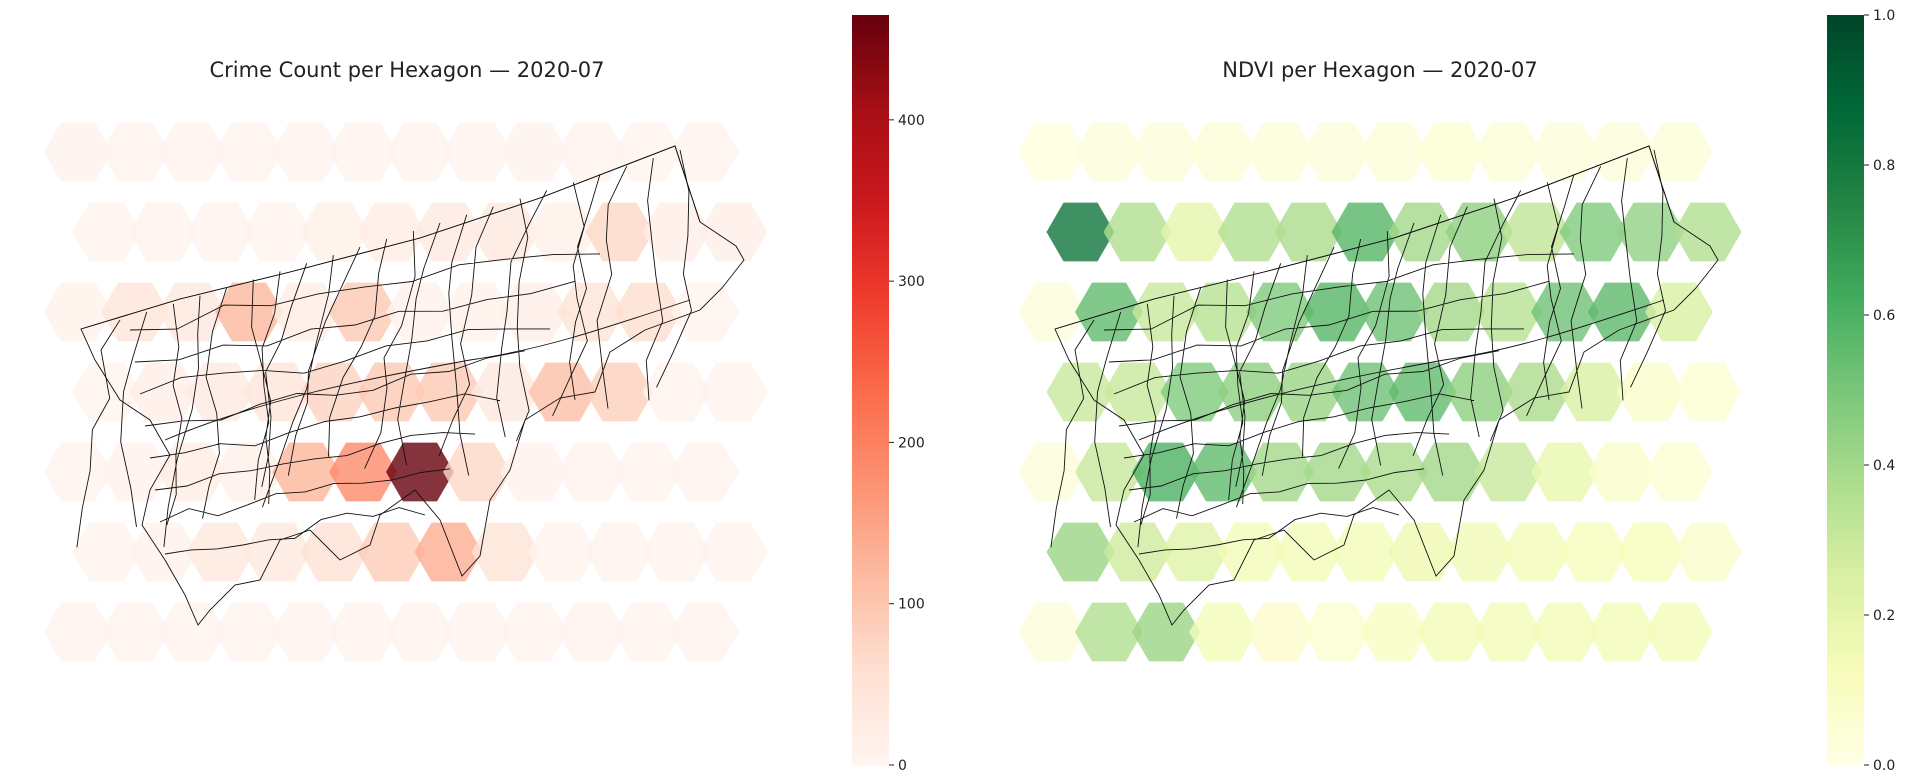 The width and height of the screenshot is (1907, 784). Describe the element at coordinates (911, 121) in the screenshot. I see `colorbar-tick-label: 400` at that location.